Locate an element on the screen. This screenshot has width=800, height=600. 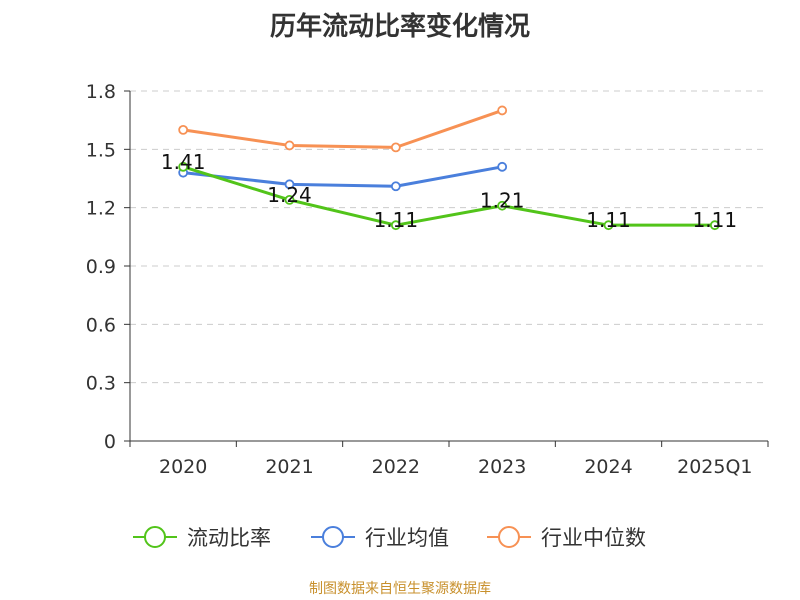
y-tick-label: 0.9 is located at coordinates (101, 267).